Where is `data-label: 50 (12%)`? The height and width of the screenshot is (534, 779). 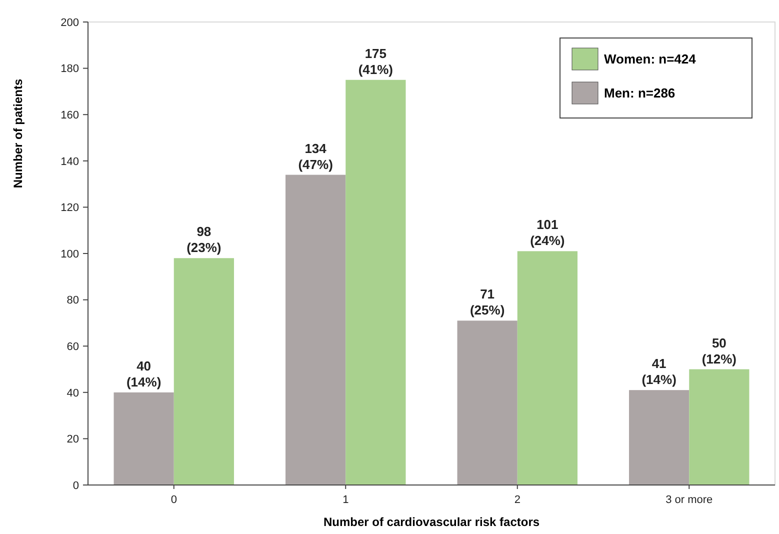
data-label: 50 (12%) is located at coordinates (719, 350).